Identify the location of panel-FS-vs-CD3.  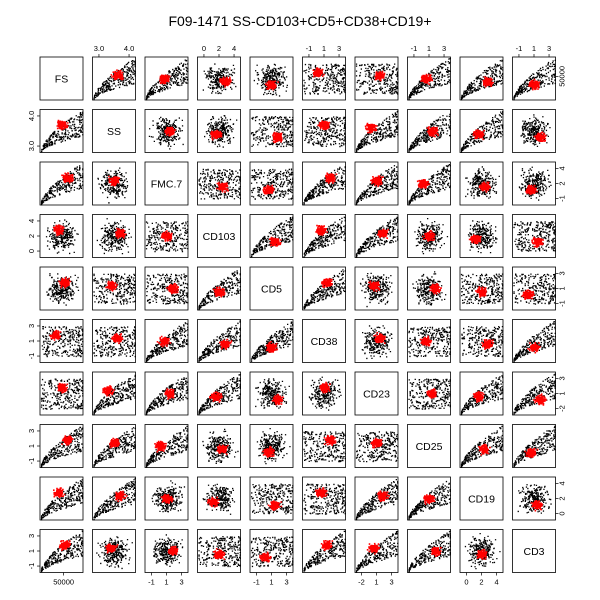
(534, 78).